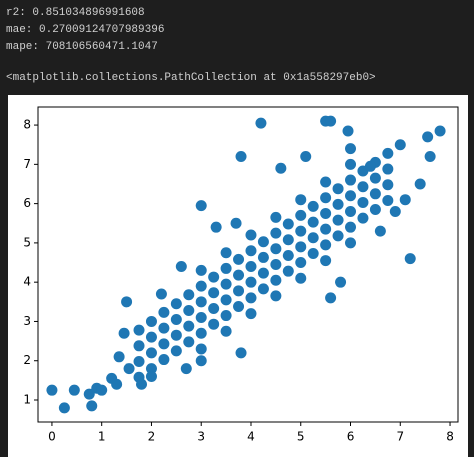 This screenshot has width=474, height=457. Describe the element at coordinates (27, 282) in the screenshot. I see `y-tick-label: 4` at that location.